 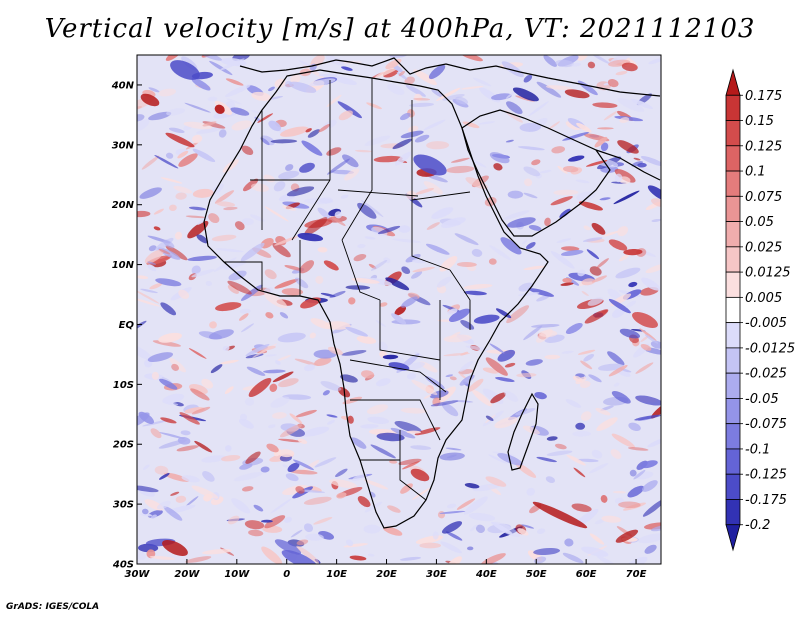 What do you see at coordinates (486, 574) in the screenshot?
I see `lon-tick-label: 40E` at bounding box center [486, 574].